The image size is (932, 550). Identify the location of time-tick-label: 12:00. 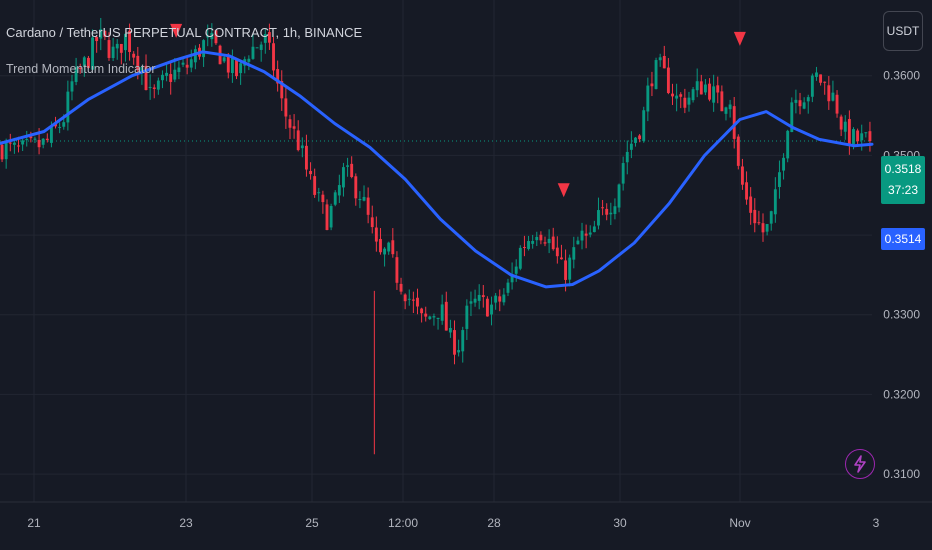
(403, 523).